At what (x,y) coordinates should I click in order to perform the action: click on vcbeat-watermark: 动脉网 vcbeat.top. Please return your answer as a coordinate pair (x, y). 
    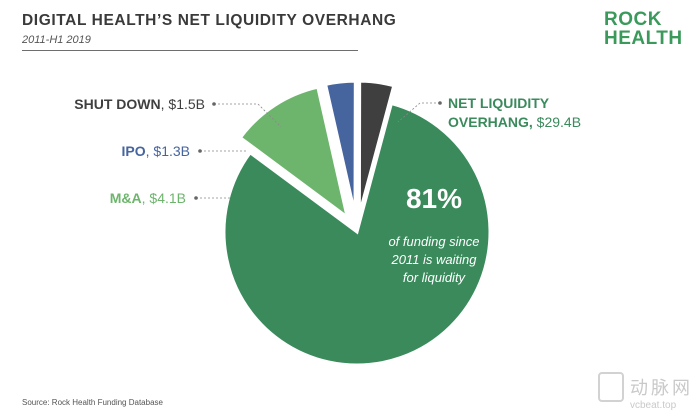
    Looking at the image, I should click on (647, 394).